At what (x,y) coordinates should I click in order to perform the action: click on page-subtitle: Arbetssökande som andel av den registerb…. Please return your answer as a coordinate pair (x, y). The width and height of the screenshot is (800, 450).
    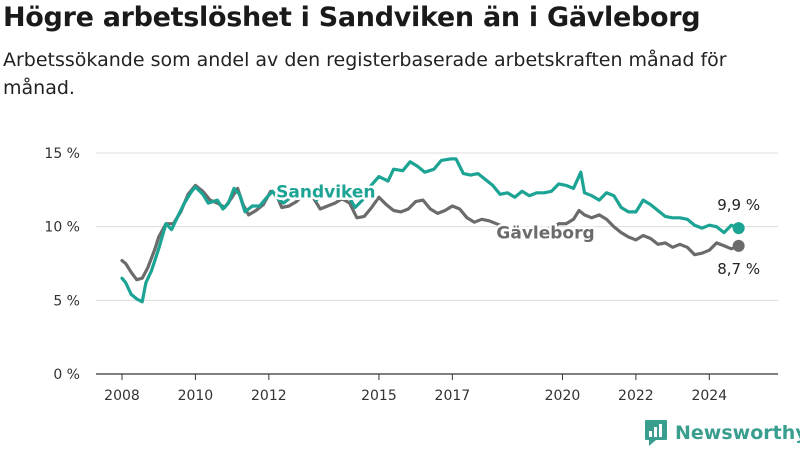
    Looking at the image, I should click on (365, 74).